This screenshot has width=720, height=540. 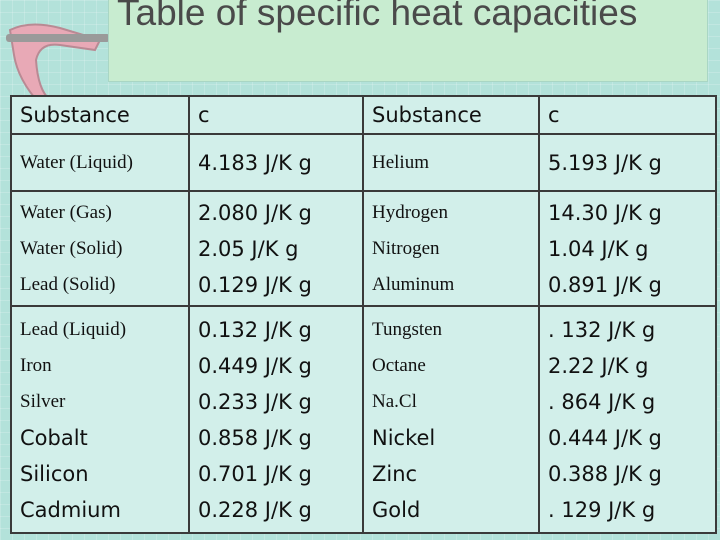 I want to click on table-cell: 5.193 J/K g, so click(x=627, y=162).